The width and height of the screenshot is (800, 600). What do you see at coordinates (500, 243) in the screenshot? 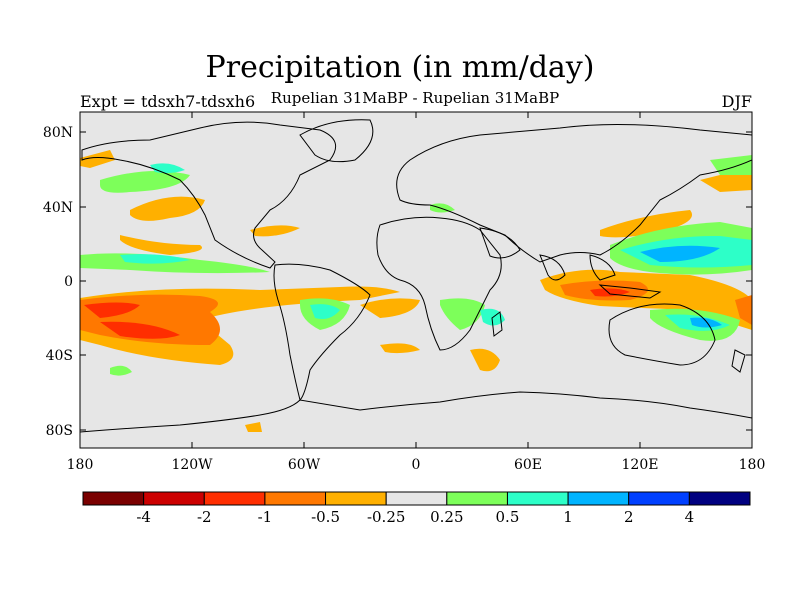
I see `coastline-arabia` at bounding box center [500, 243].